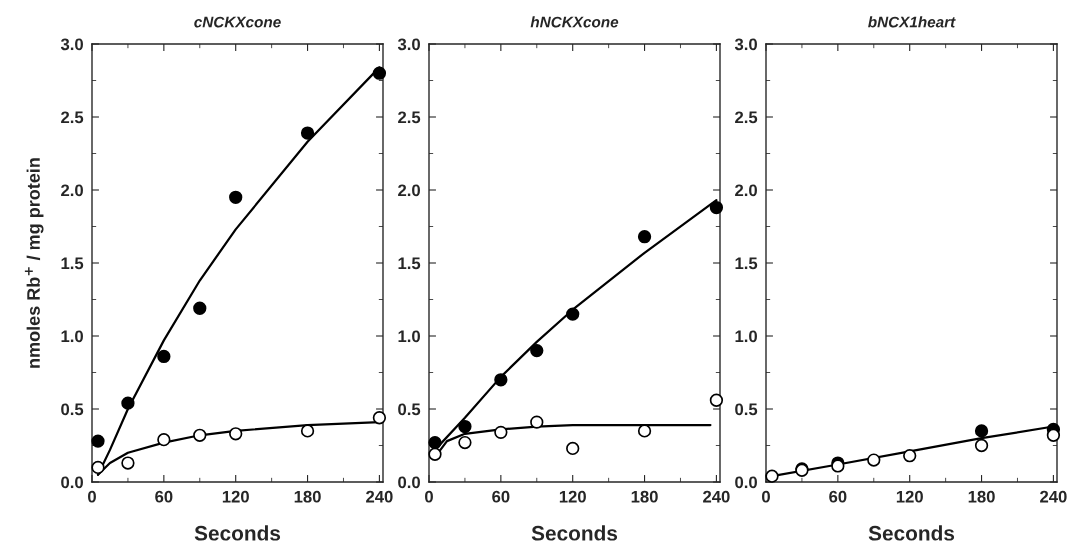  Describe the element at coordinates (34, 263) in the screenshot. I see `y-axis-title: nmoles Rb$^{+}$ / mg protein` at that location.